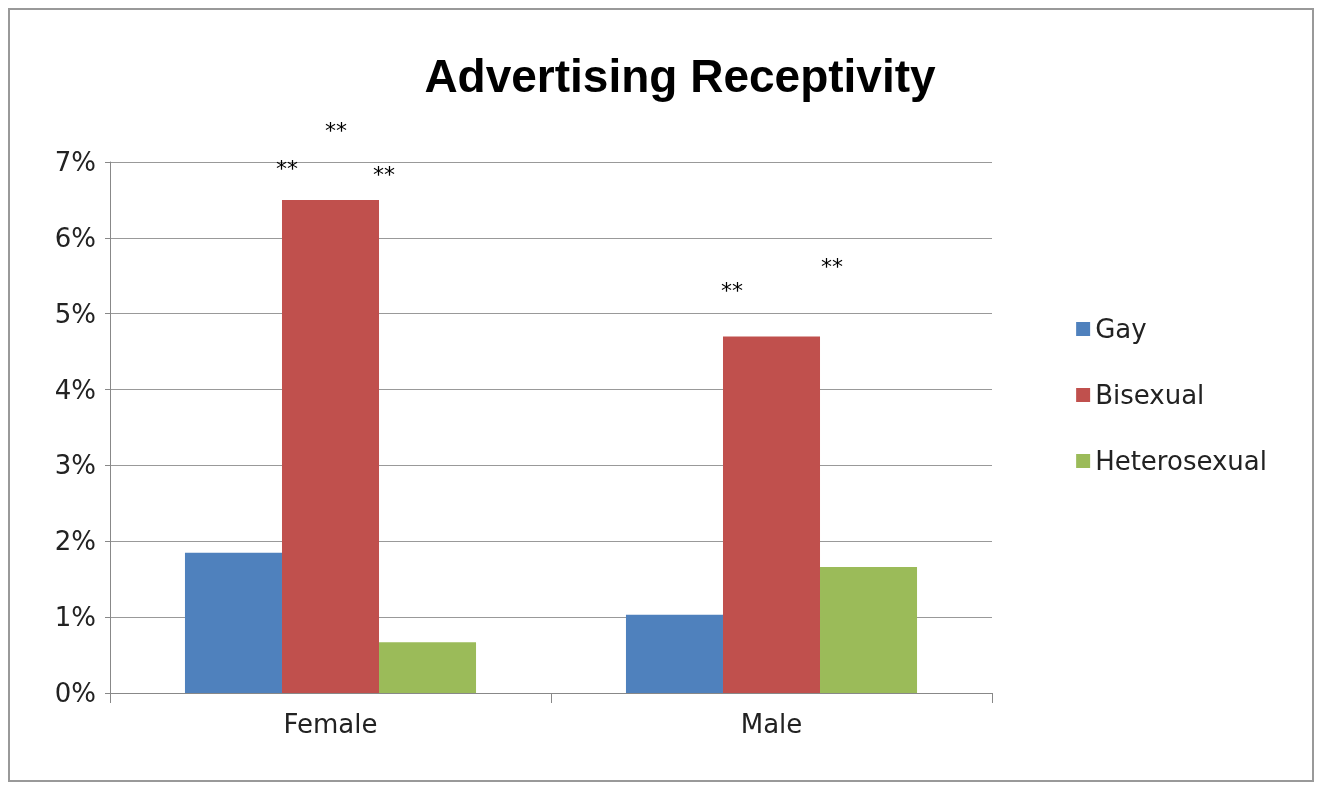  What do you see at coordinates (75, 162) in the screenshot?
I see `y-tick-label: 7%` at bounding box center [75, 162].